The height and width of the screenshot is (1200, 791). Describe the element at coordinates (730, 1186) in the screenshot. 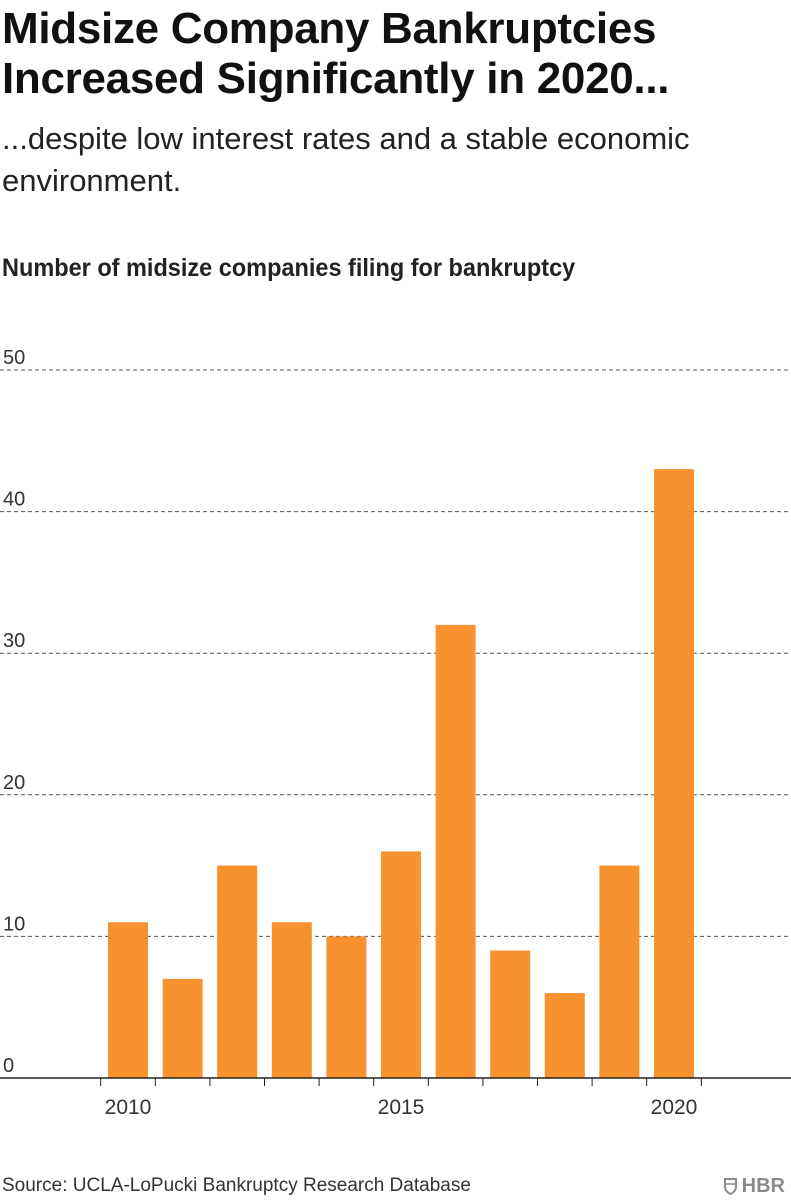

I see `hbr-shield-icon` at that location.